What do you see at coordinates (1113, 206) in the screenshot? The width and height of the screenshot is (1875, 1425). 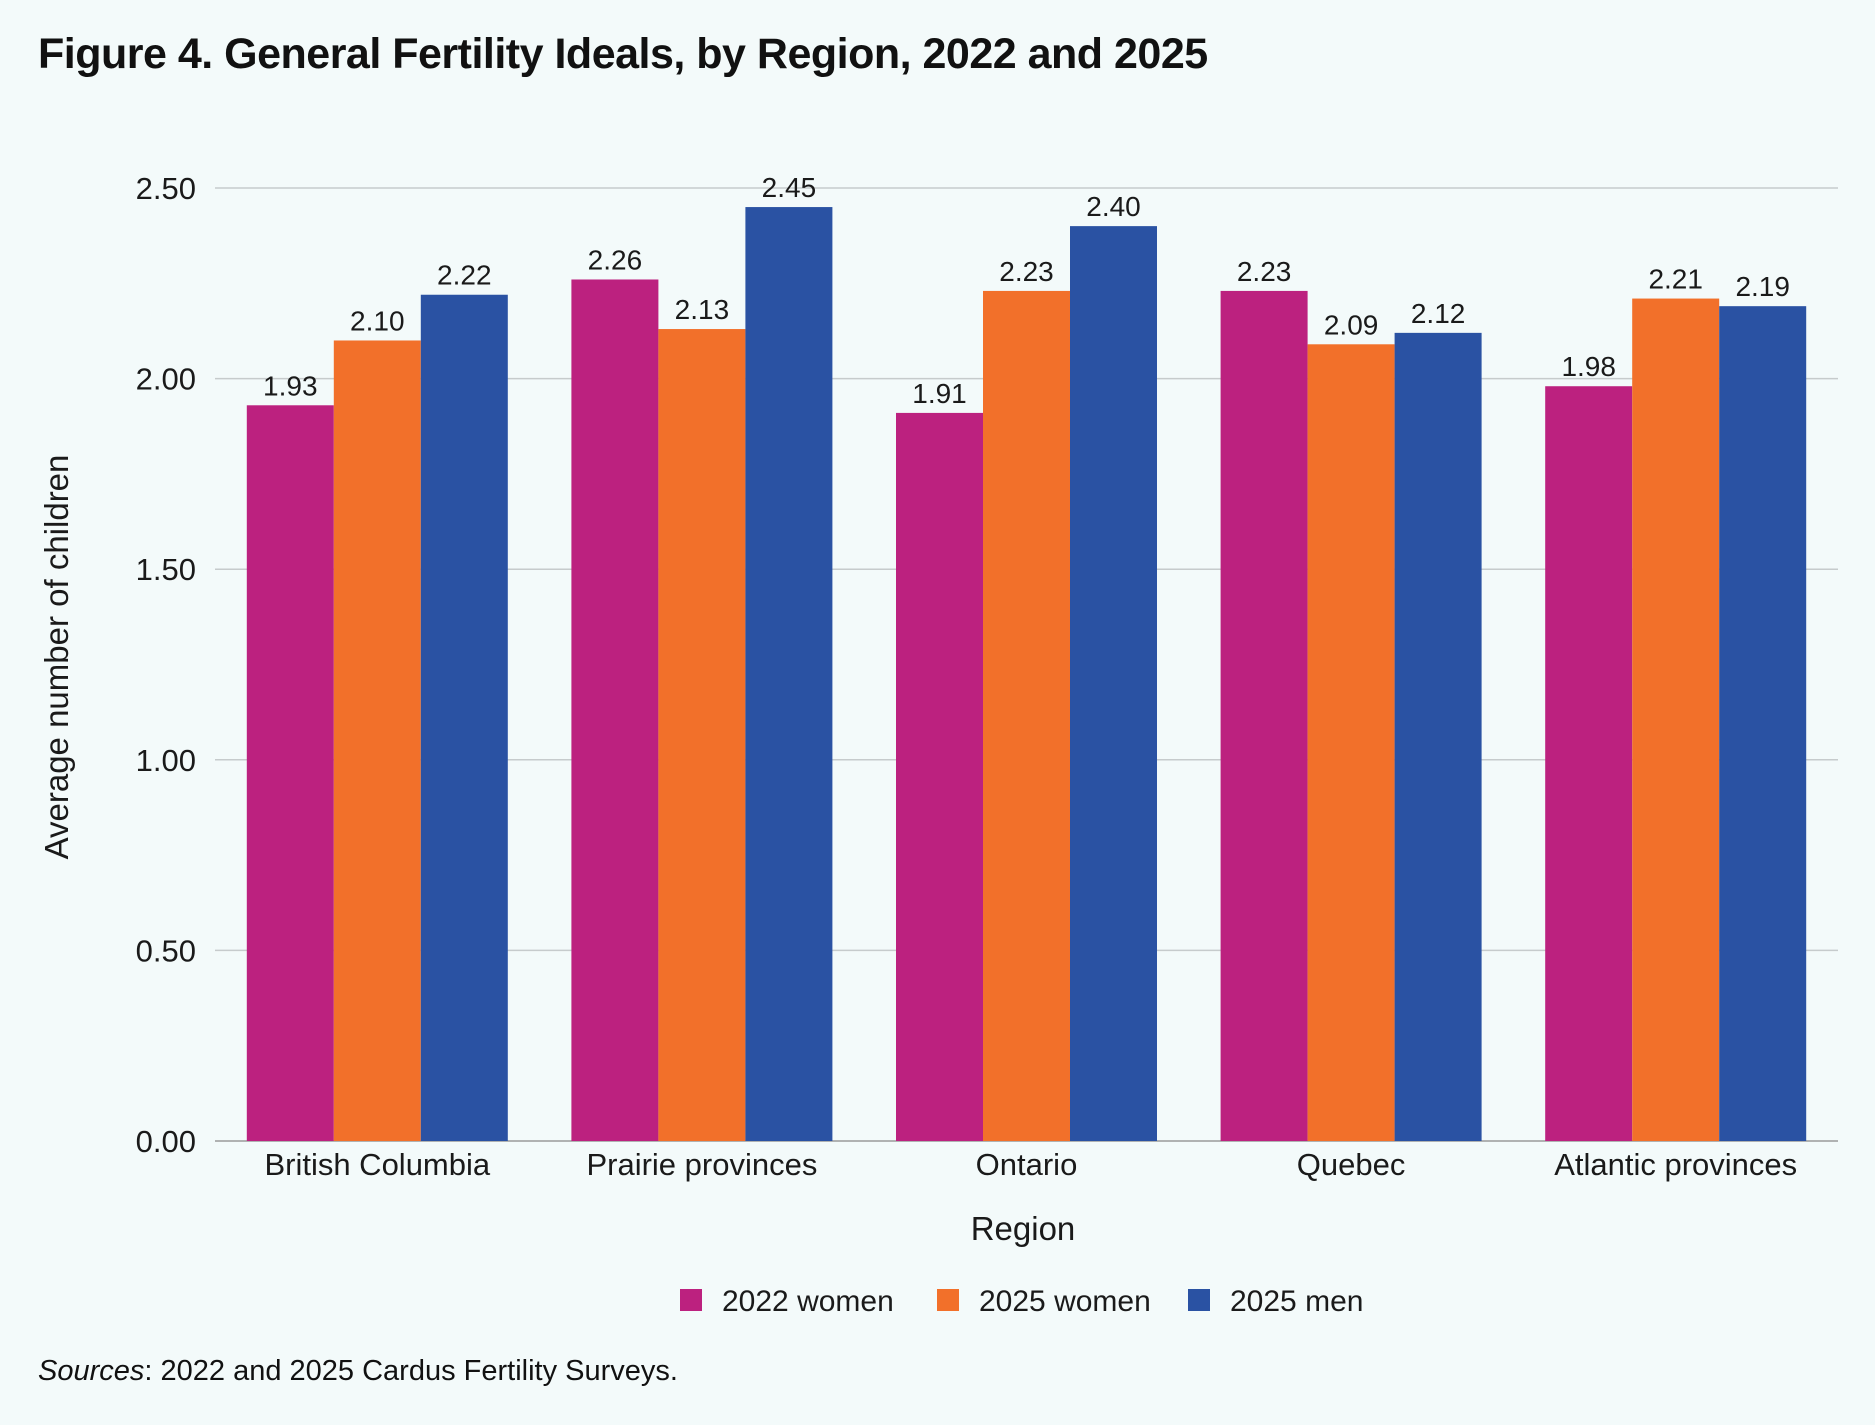 I see `data-label: 2.40` at bounding box center [1113, 206].